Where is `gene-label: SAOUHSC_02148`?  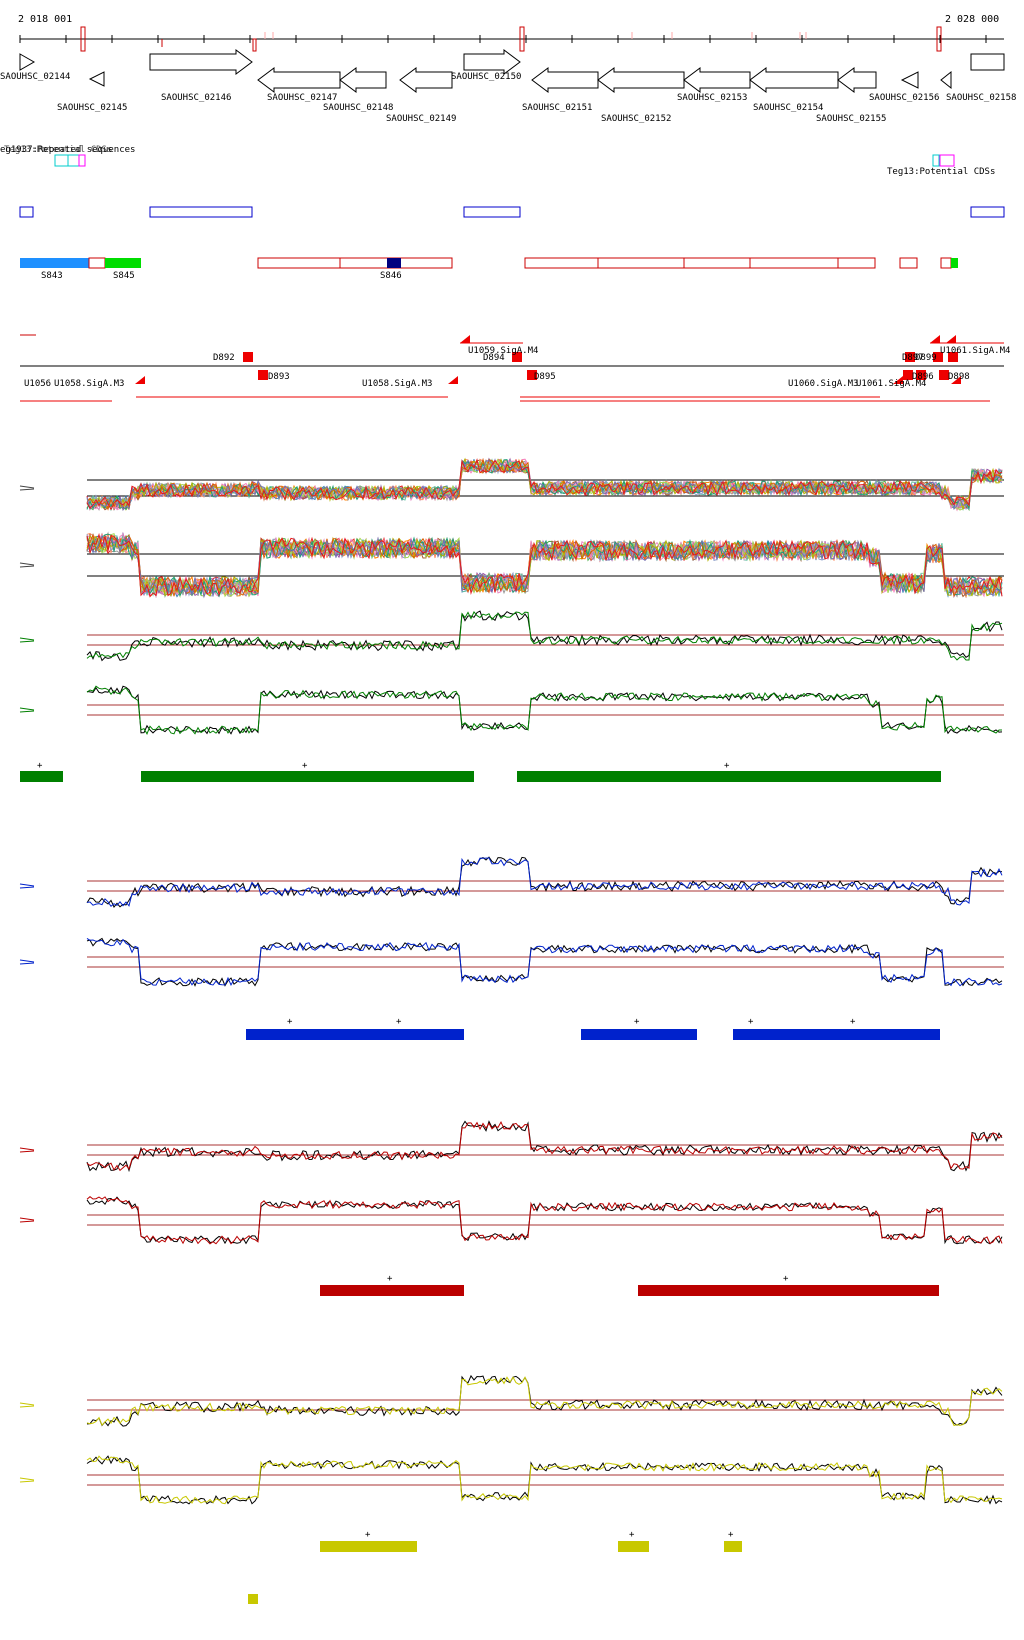
gene-label: SAOUHSC_02148 is located at coordinates (358, 108).